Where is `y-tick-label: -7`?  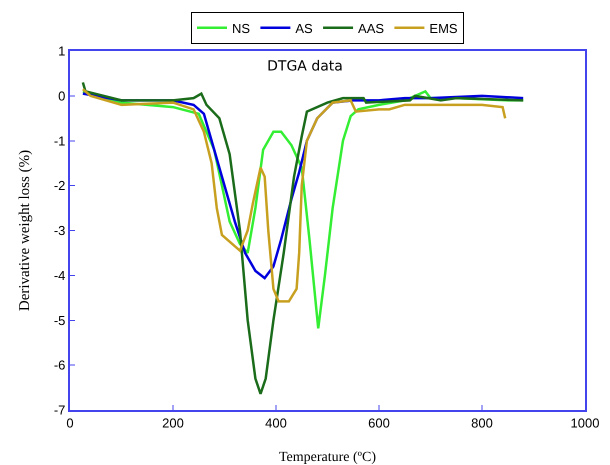
y-tick-label: -7 is located at coordinates (60, 410).